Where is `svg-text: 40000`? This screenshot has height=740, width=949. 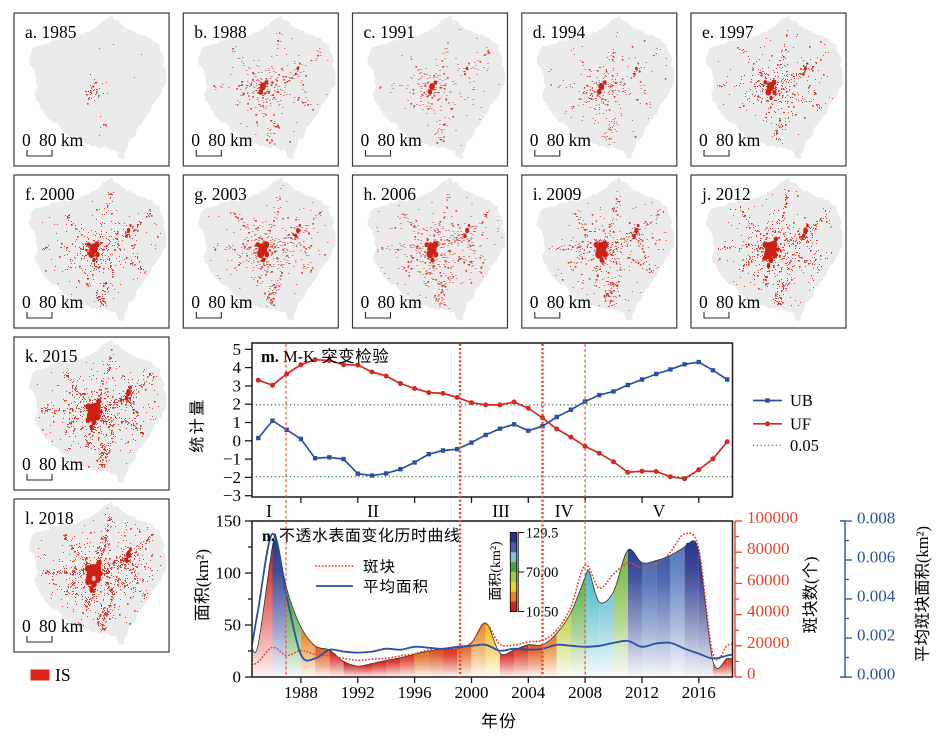
svg-text: 40000 is located at coordinates (768, 611).